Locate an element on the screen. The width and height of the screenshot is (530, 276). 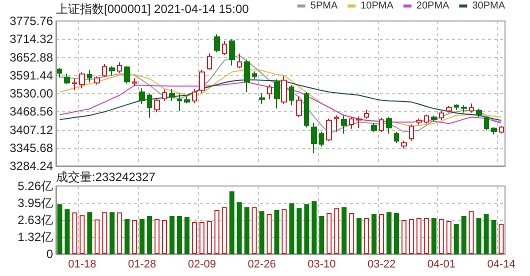
legend-label: 20PMA is located at coordinates (433, 6).